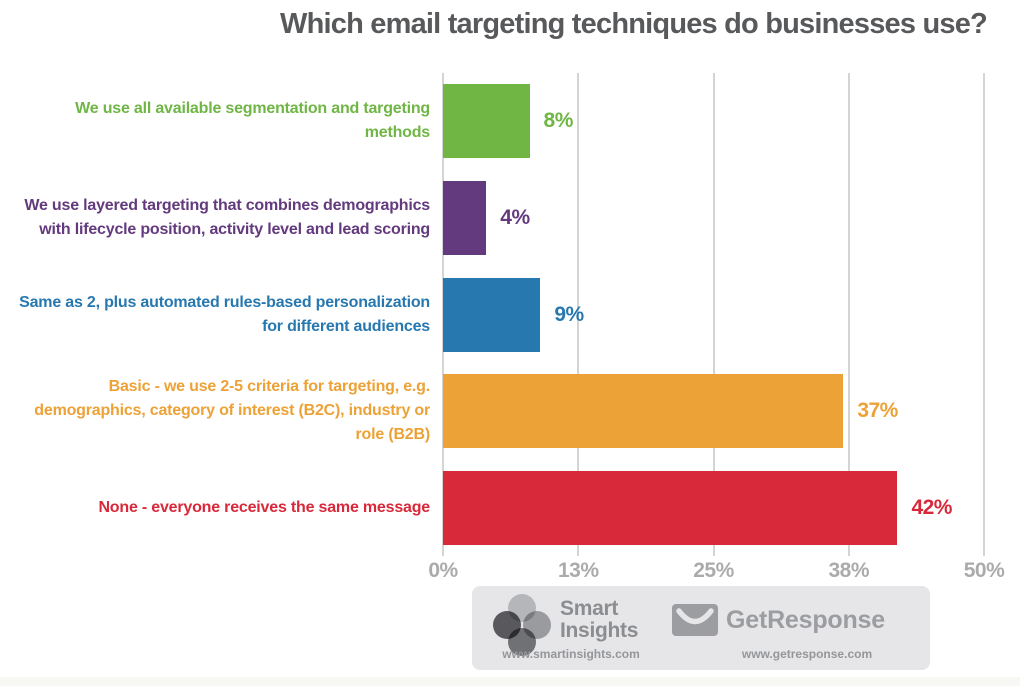 This screenshot has height=686, width=1020. I want to click on value-label: 42%, so click(931, 507).